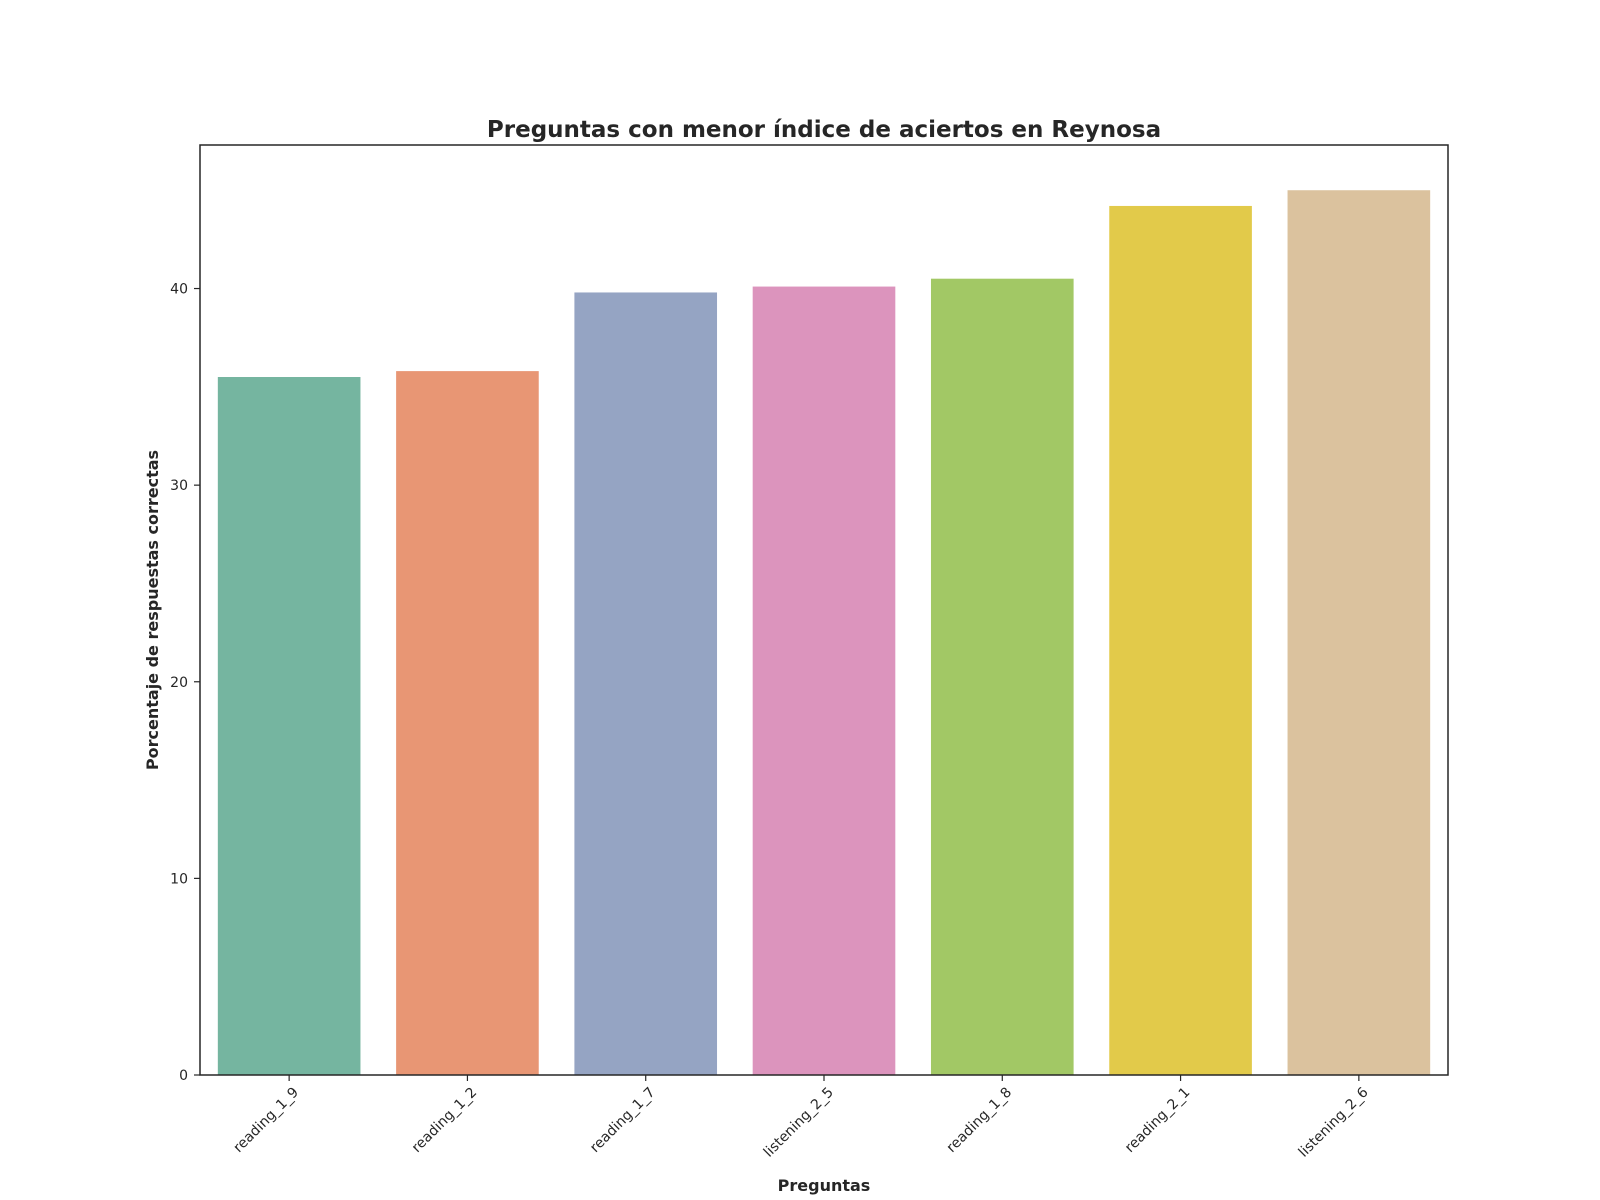 The width and height of the screenshot is (1600, 1200). I want to click on x-axis-label: Preguntas, so click(824, 1185).